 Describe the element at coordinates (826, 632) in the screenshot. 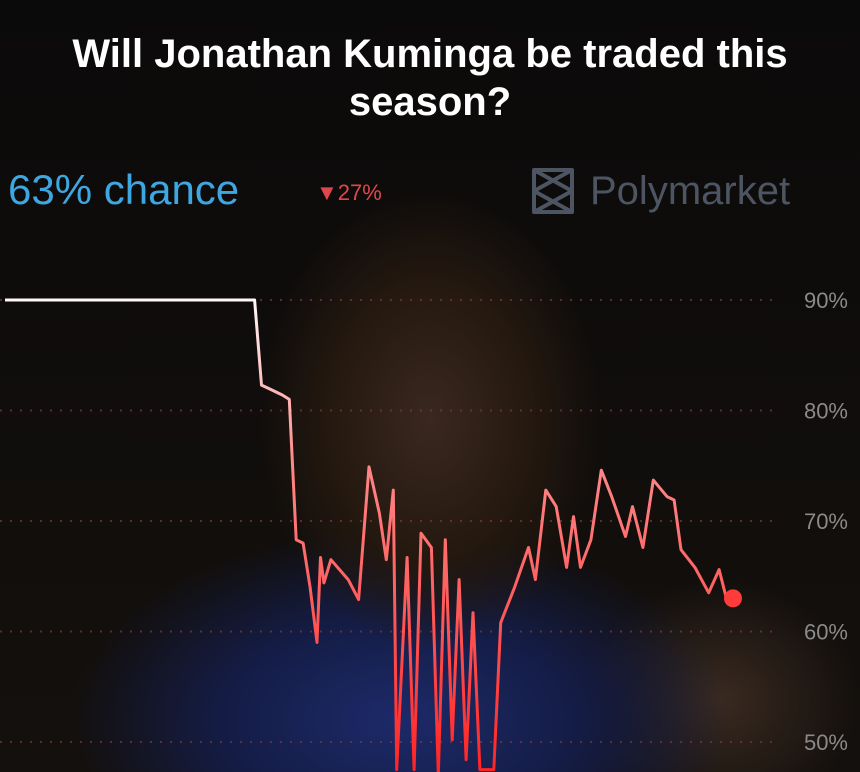

I see `y-tick-label: 60%` at that location.